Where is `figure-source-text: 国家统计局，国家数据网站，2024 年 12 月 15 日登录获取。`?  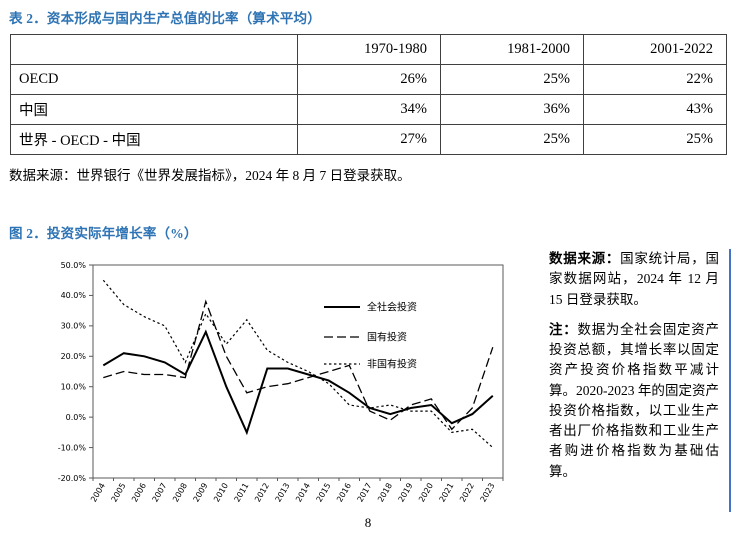 figure-source-text: 国家统计局，国家数据网站，2024 年 12 月 15 日登录获取。 is located at coordinates (634, 279).